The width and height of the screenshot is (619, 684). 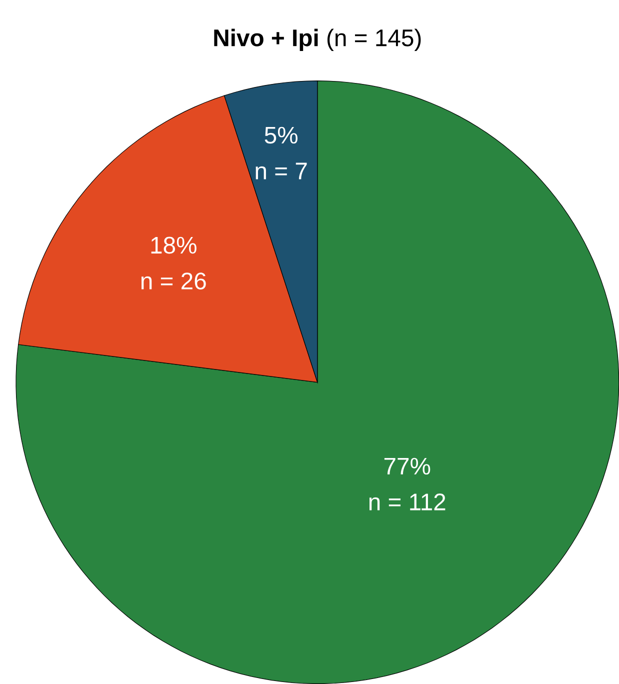 What do you see at coordinates (173, 245) in the screenshot?
I see `data-label: 18%` at bounding box center [173, 245].